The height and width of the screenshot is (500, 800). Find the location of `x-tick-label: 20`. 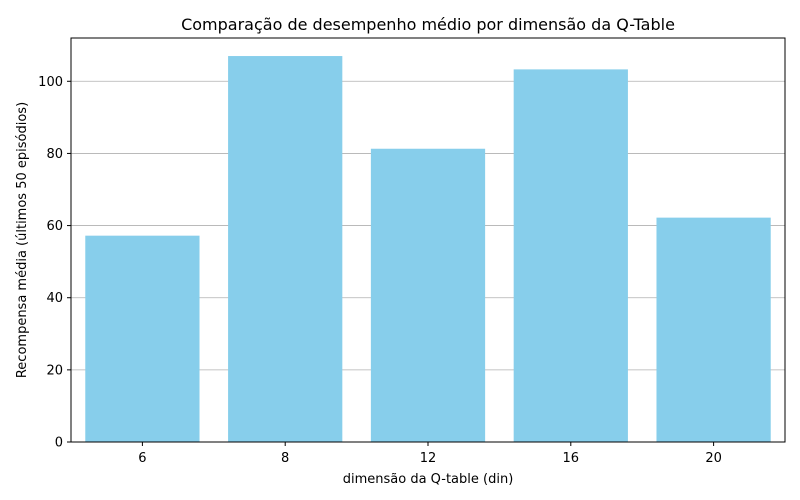

x-tick-label: 20 is located at coordinates (713, 458).